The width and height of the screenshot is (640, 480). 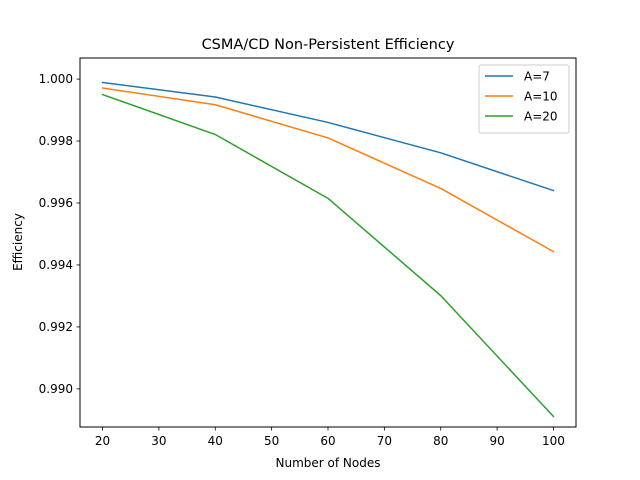 I want to click on x-tick-label: 30, so click(x=158, y=441).